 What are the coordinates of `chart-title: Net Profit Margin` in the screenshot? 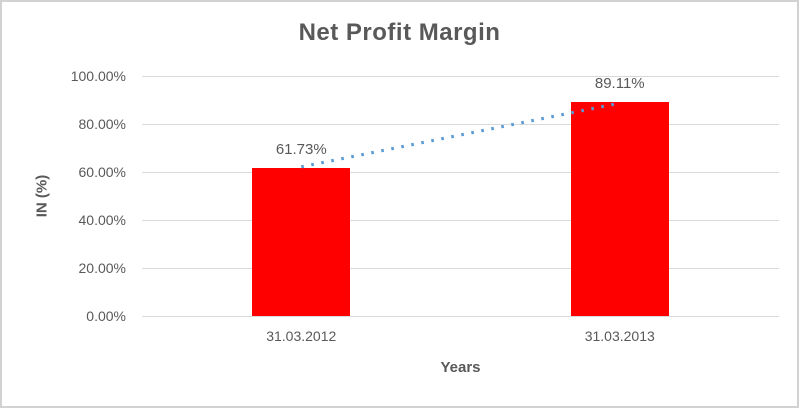 It's located at (399, 32).